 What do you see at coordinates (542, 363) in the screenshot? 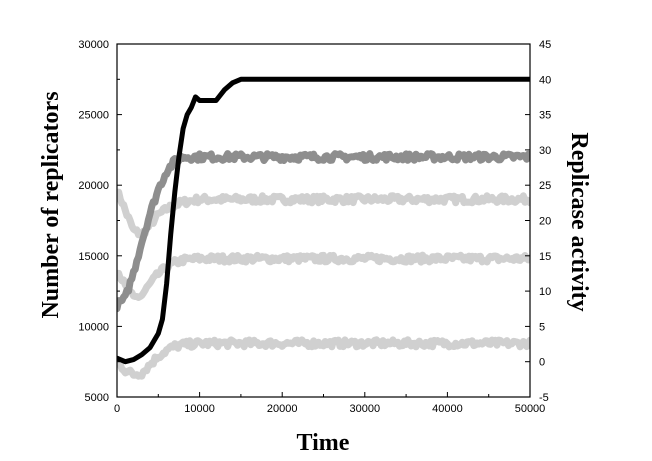
I see `right-y-tick-label: 0` at bounding box center [542, 363].